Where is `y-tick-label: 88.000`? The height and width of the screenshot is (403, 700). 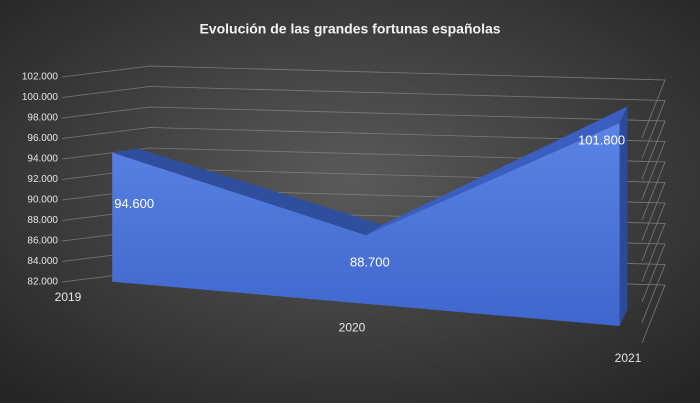 y-tick-label: 88.000 is located at coordinates (42, 220).